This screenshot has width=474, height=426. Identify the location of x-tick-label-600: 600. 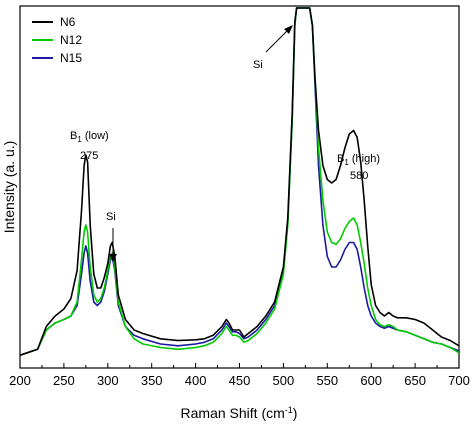
(371, 380).